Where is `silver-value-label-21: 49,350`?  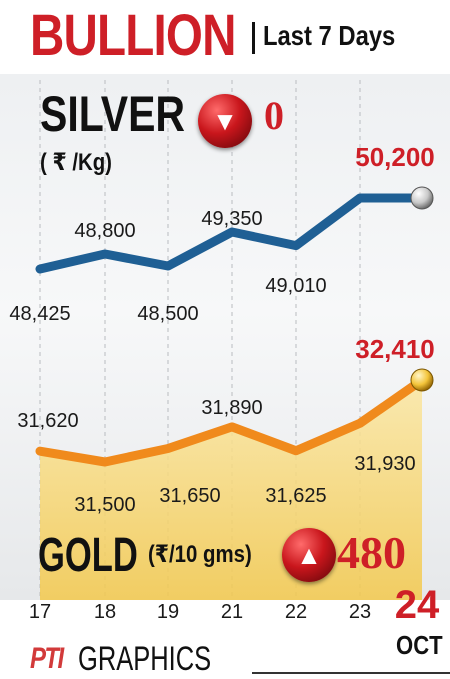 silver-value-label-21: 49,350 is located at coordinates (231, 219).